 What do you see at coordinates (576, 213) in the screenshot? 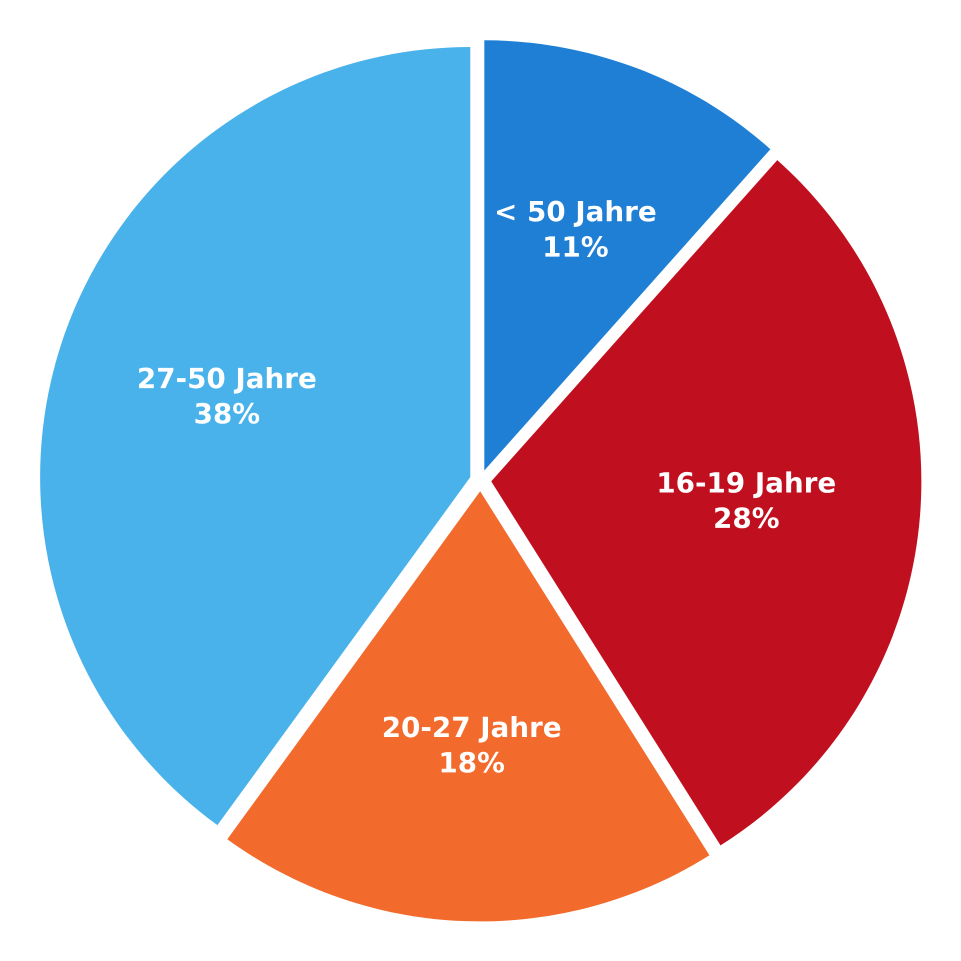
I see `slice-label: < 50 Jahre` at bounding box center [576, 213].